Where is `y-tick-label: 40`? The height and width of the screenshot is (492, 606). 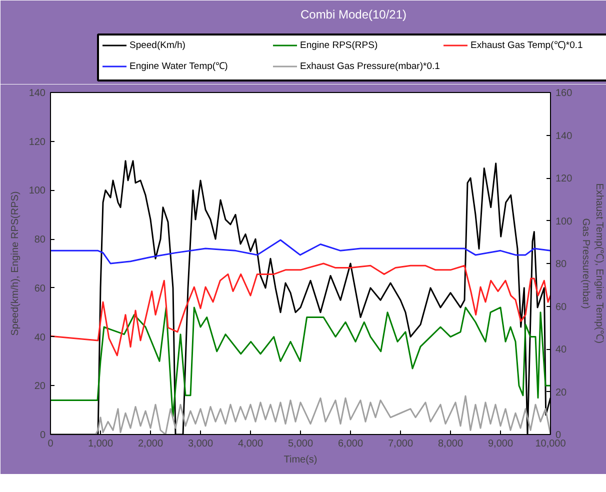
y-tick-label: 40 is located at coordinates (40, 338).